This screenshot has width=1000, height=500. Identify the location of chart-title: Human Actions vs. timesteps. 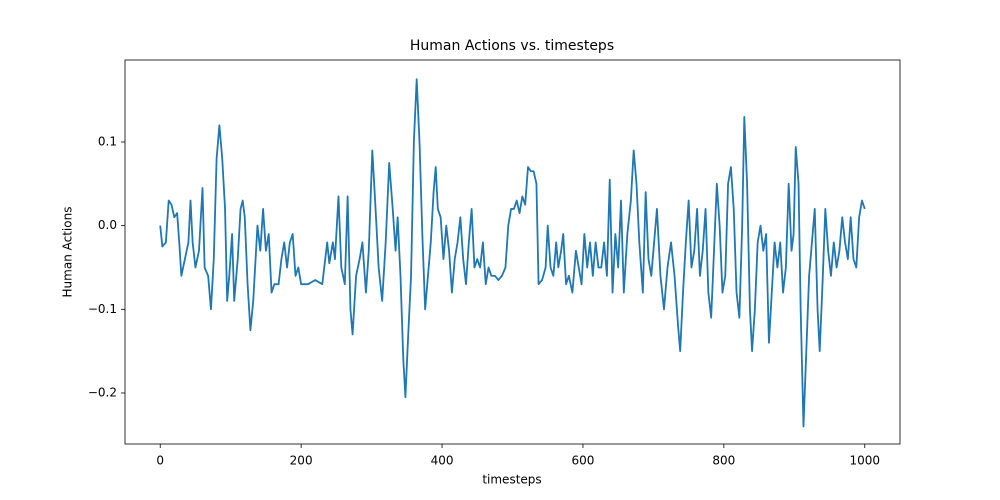
(512, 46).